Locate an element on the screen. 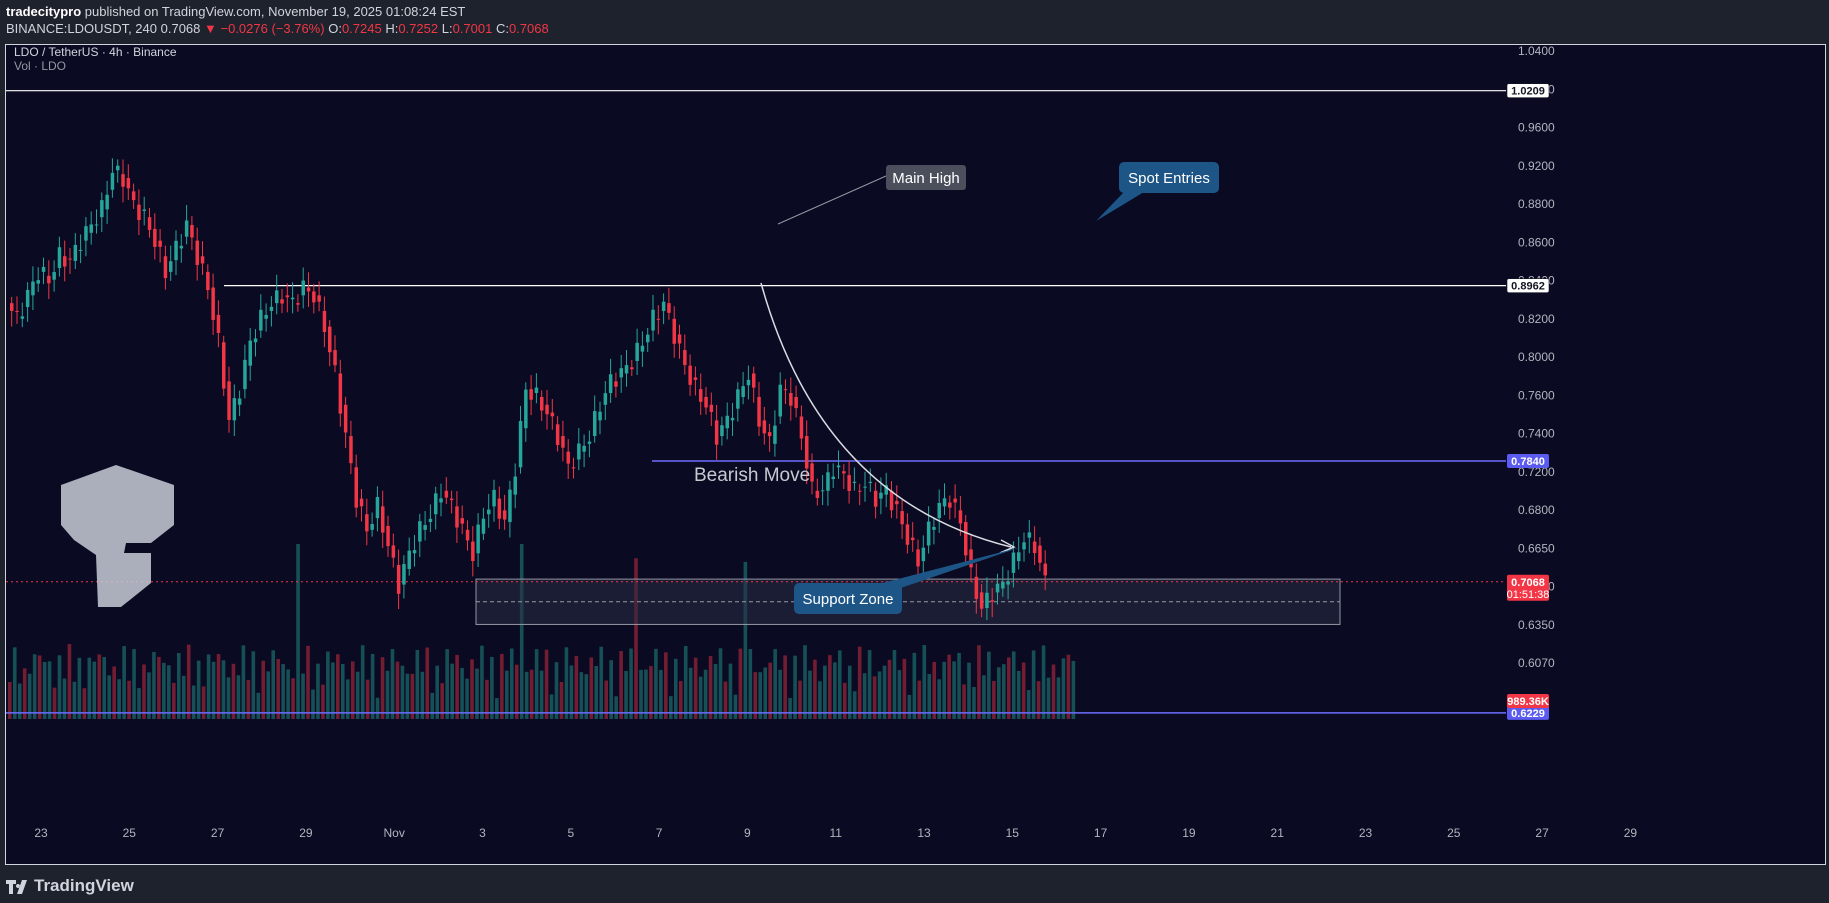 The image size is (1829, 903). tradingview-brand: TradingView is located at coordinates (70, 886).